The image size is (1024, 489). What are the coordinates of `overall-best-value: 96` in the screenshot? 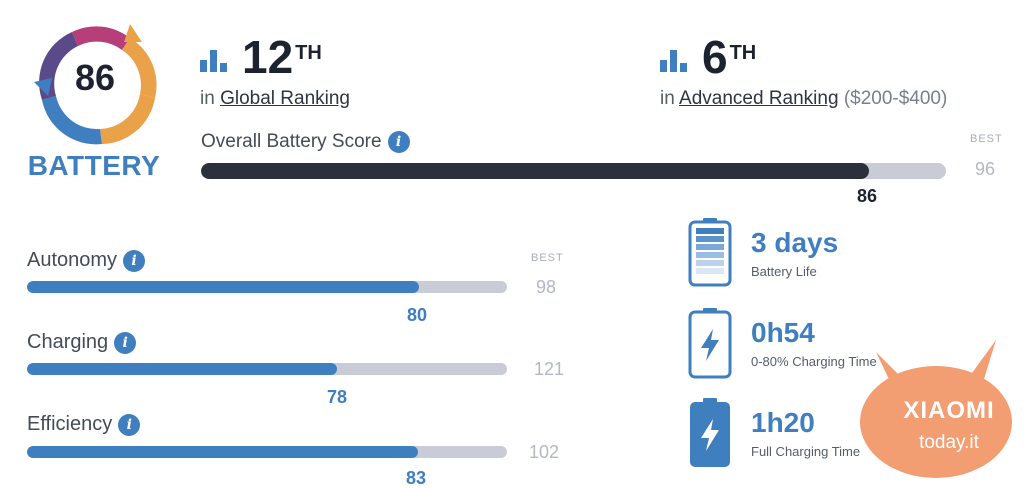 It's located at (985, 169).